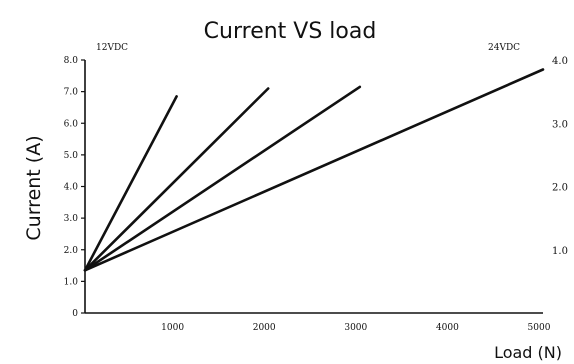 The height and width of the screenshot is (364, 574). I want to click on x-tick-label: 1000, so click(172, 328).